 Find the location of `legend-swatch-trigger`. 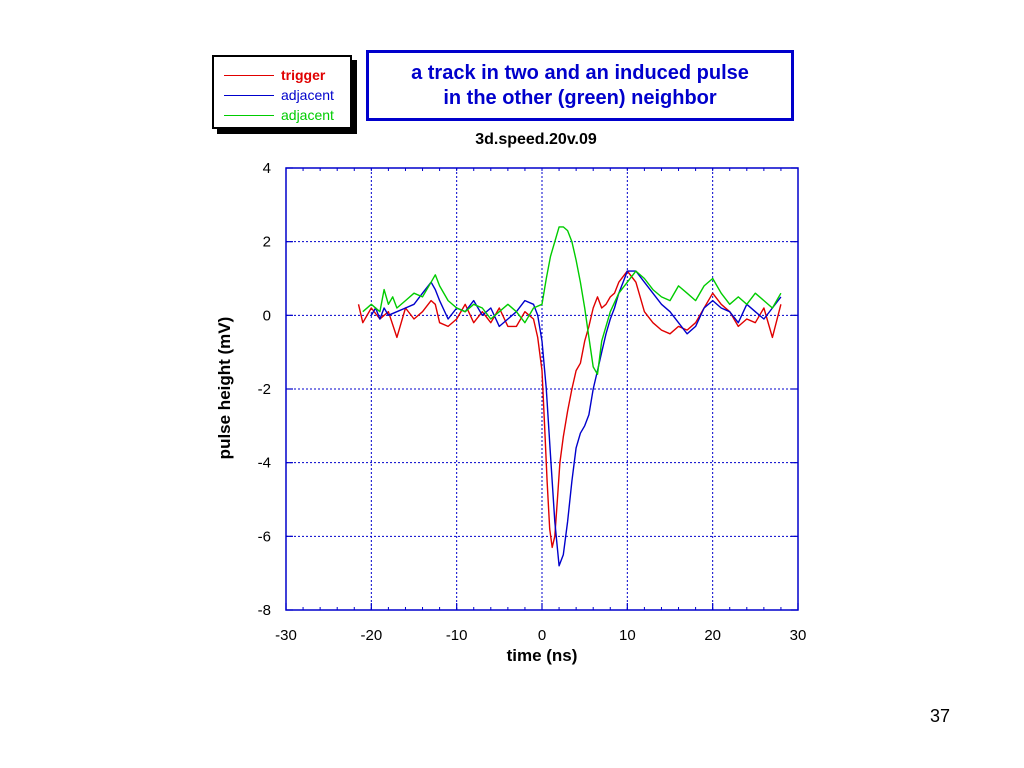

legend-swatch-trigger is located at coordinates (249, 75).